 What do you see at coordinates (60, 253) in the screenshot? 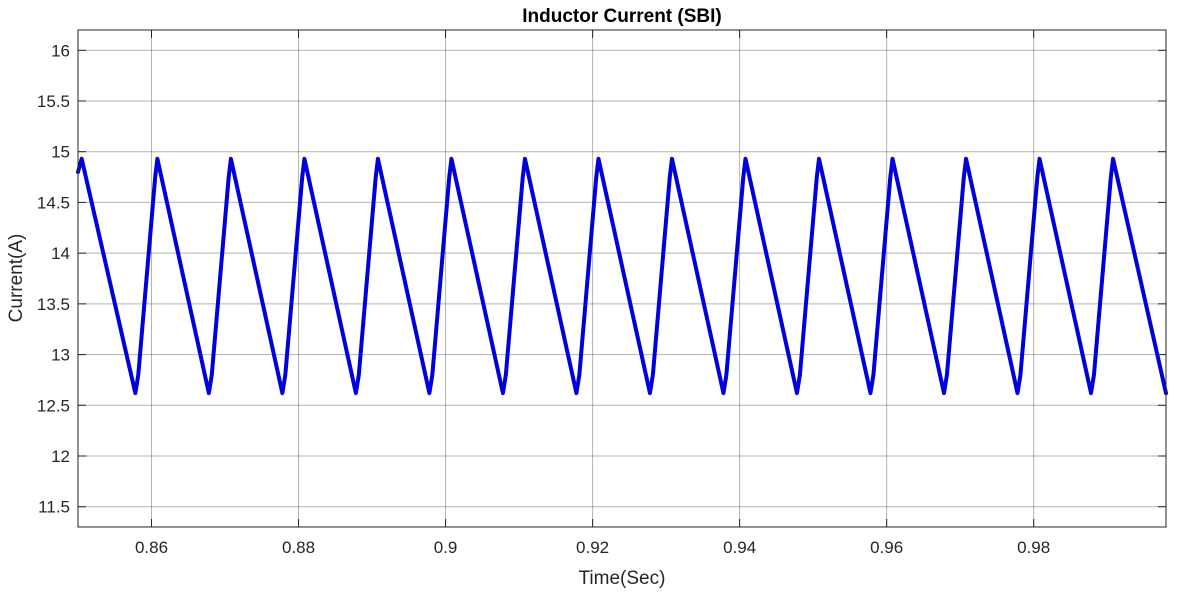
I see `y-tick-label: 14` at bounding box center [60, 253].